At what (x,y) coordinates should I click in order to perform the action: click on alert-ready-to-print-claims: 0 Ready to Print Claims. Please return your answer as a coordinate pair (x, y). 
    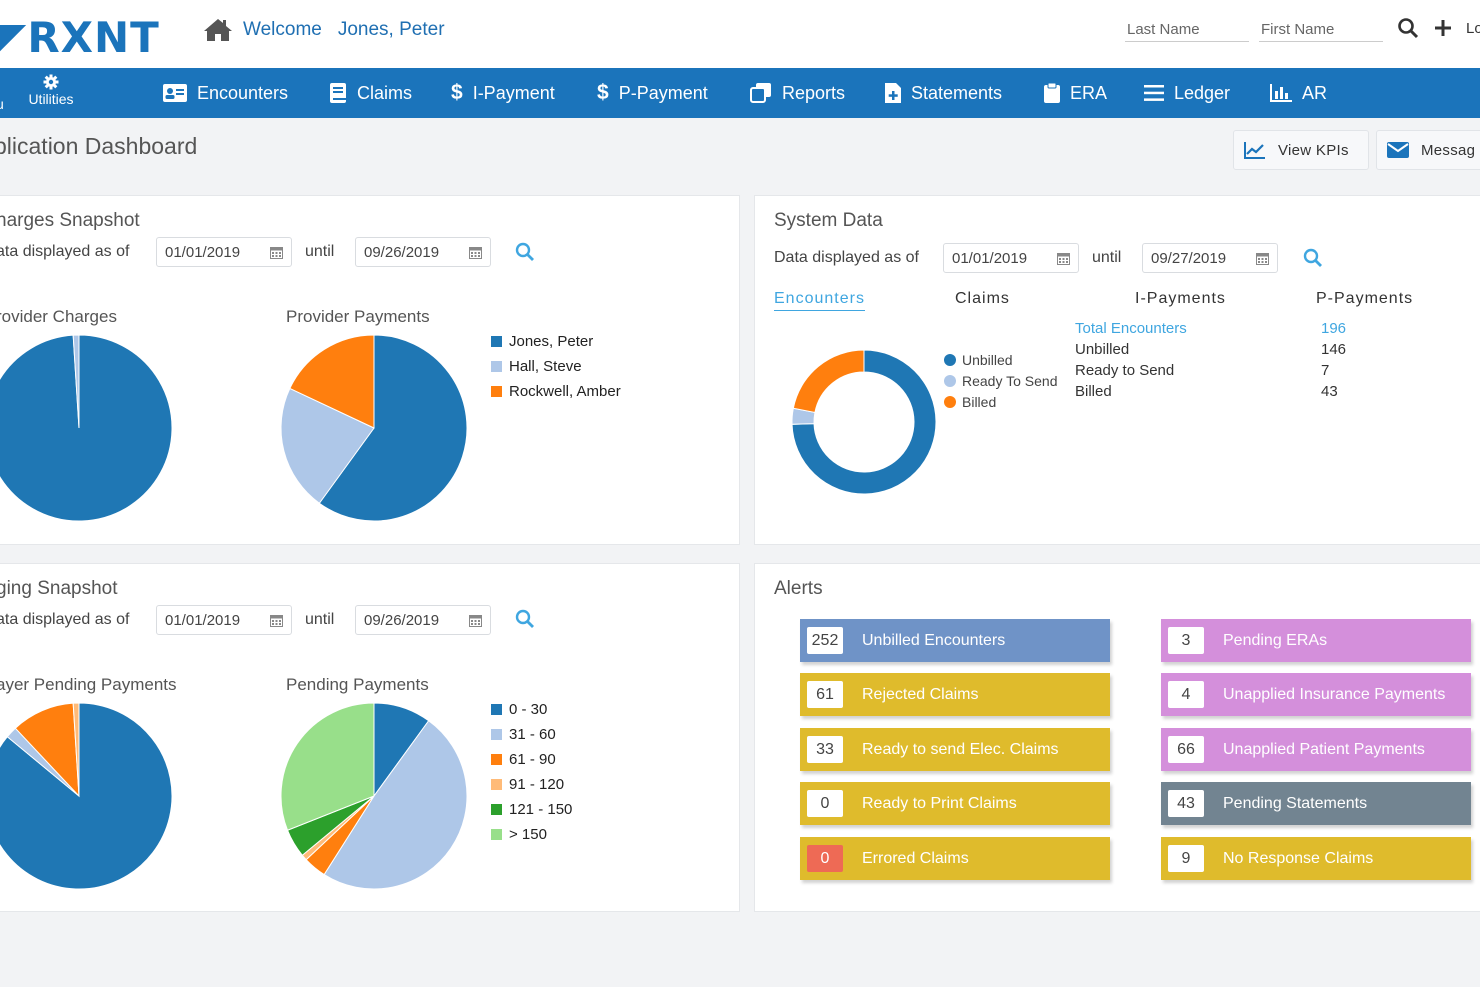
    Looking at the image, I should click on (955, 803).